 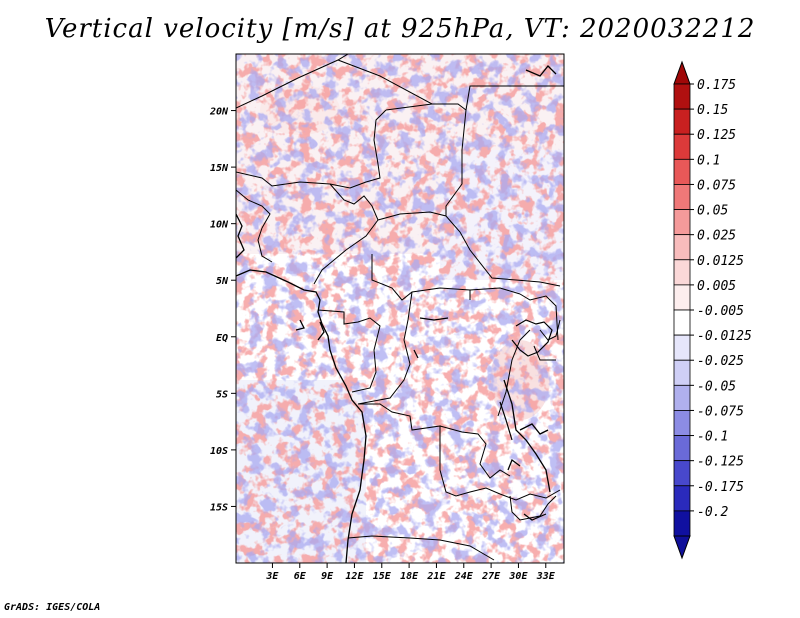 What do you see at coordinates (464, 576) in the screenshot?
I see `lon-tick-label: 24E` at bounding box center [464, 576].